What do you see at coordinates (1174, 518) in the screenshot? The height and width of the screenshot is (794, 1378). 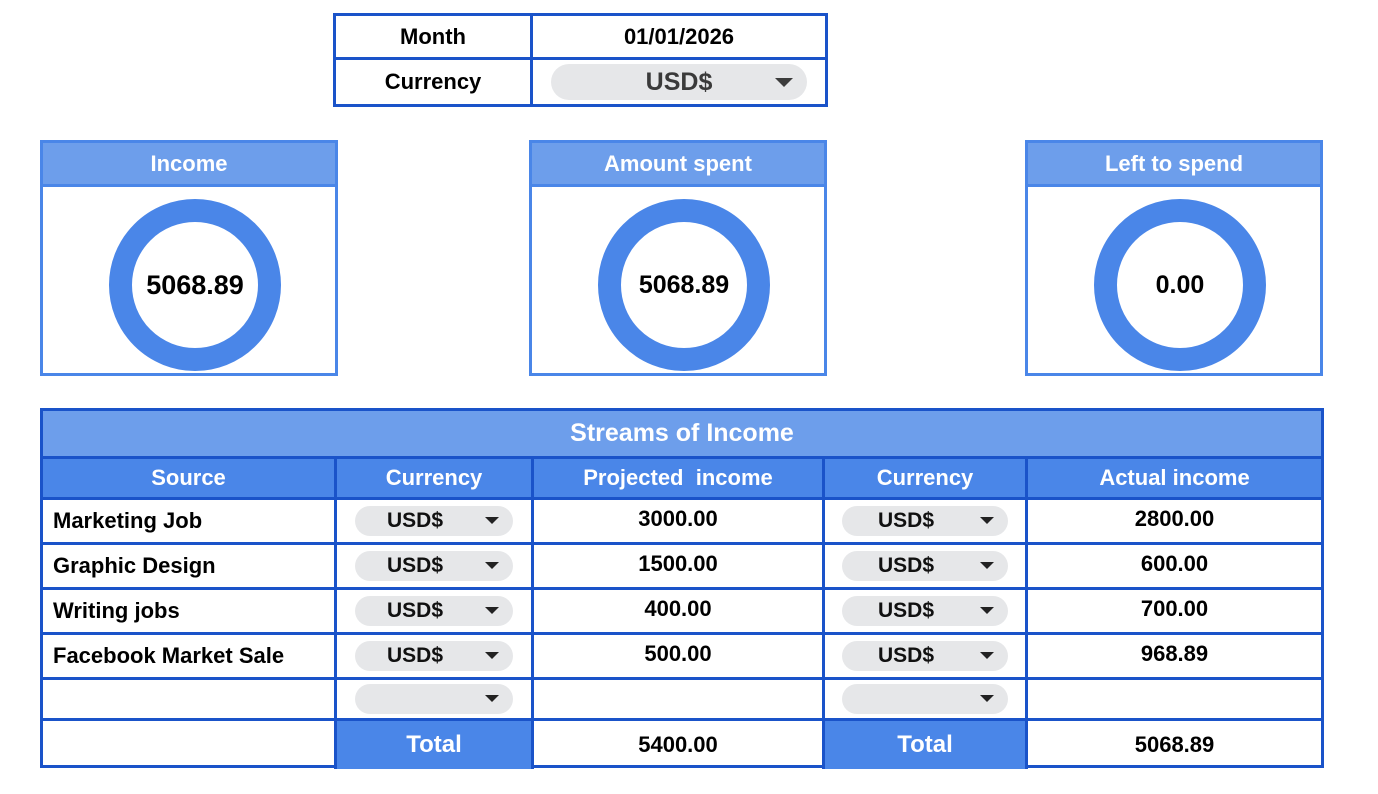 I see `actual-income-cell: 2800.00` at bounding box center [1174, 518].